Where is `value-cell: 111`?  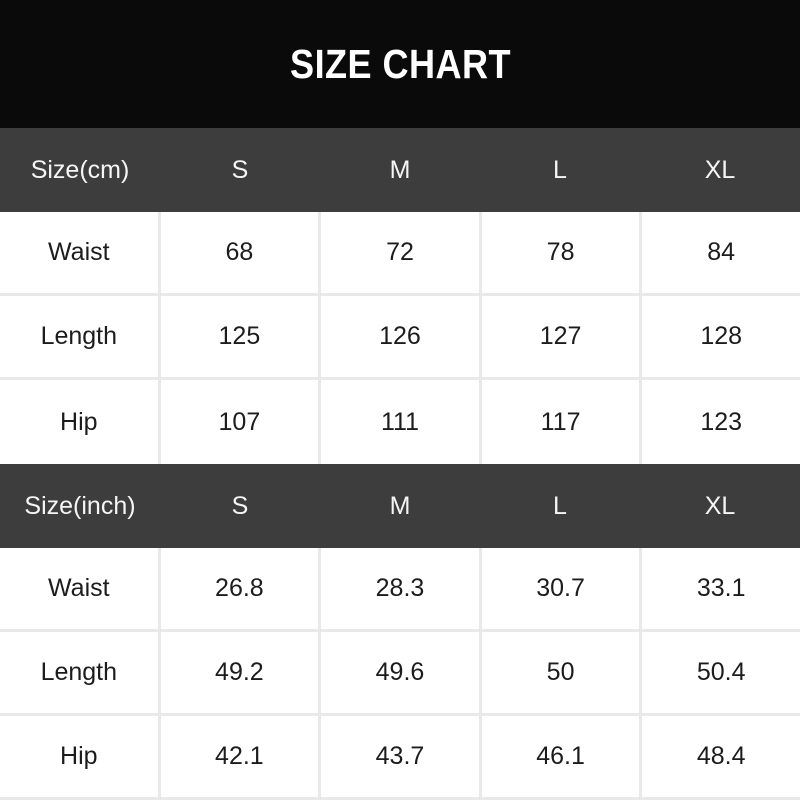
value-cell: 111 is located at coordinates (401, 422).